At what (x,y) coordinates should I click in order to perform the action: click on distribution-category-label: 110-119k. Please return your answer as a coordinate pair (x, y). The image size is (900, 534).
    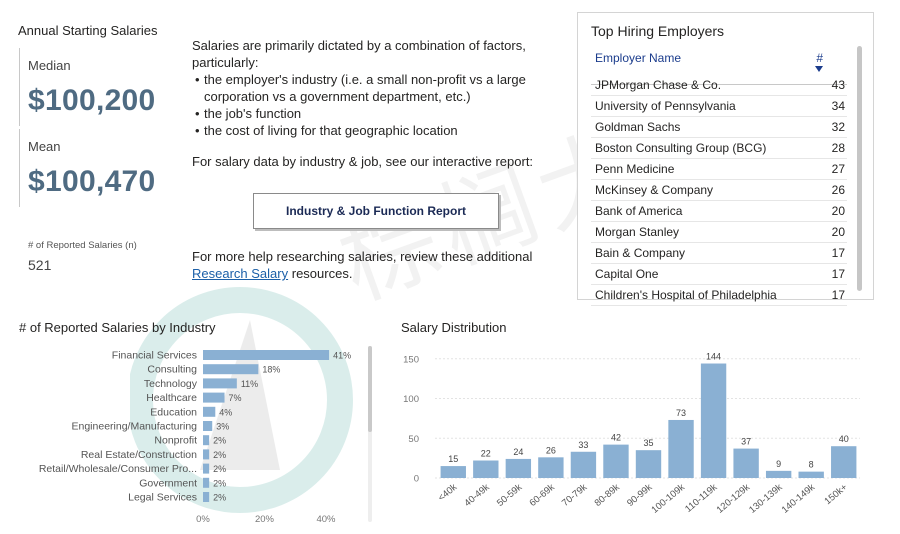
    Looking at the image, I should click on (701, 498).